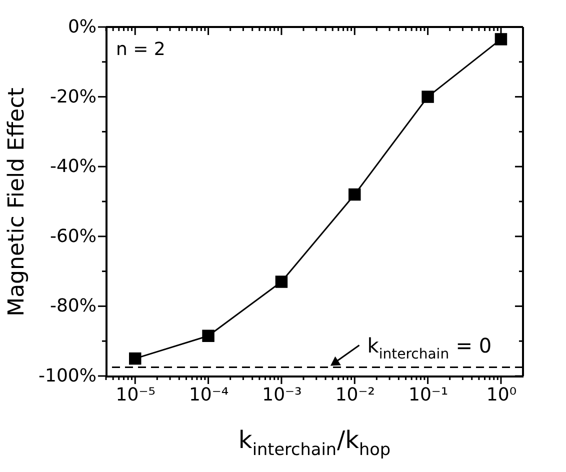  Describe the element at coordinates (208, 395) in the screenshot. I see `x-tick-label: 10⁻⁴` at that location.